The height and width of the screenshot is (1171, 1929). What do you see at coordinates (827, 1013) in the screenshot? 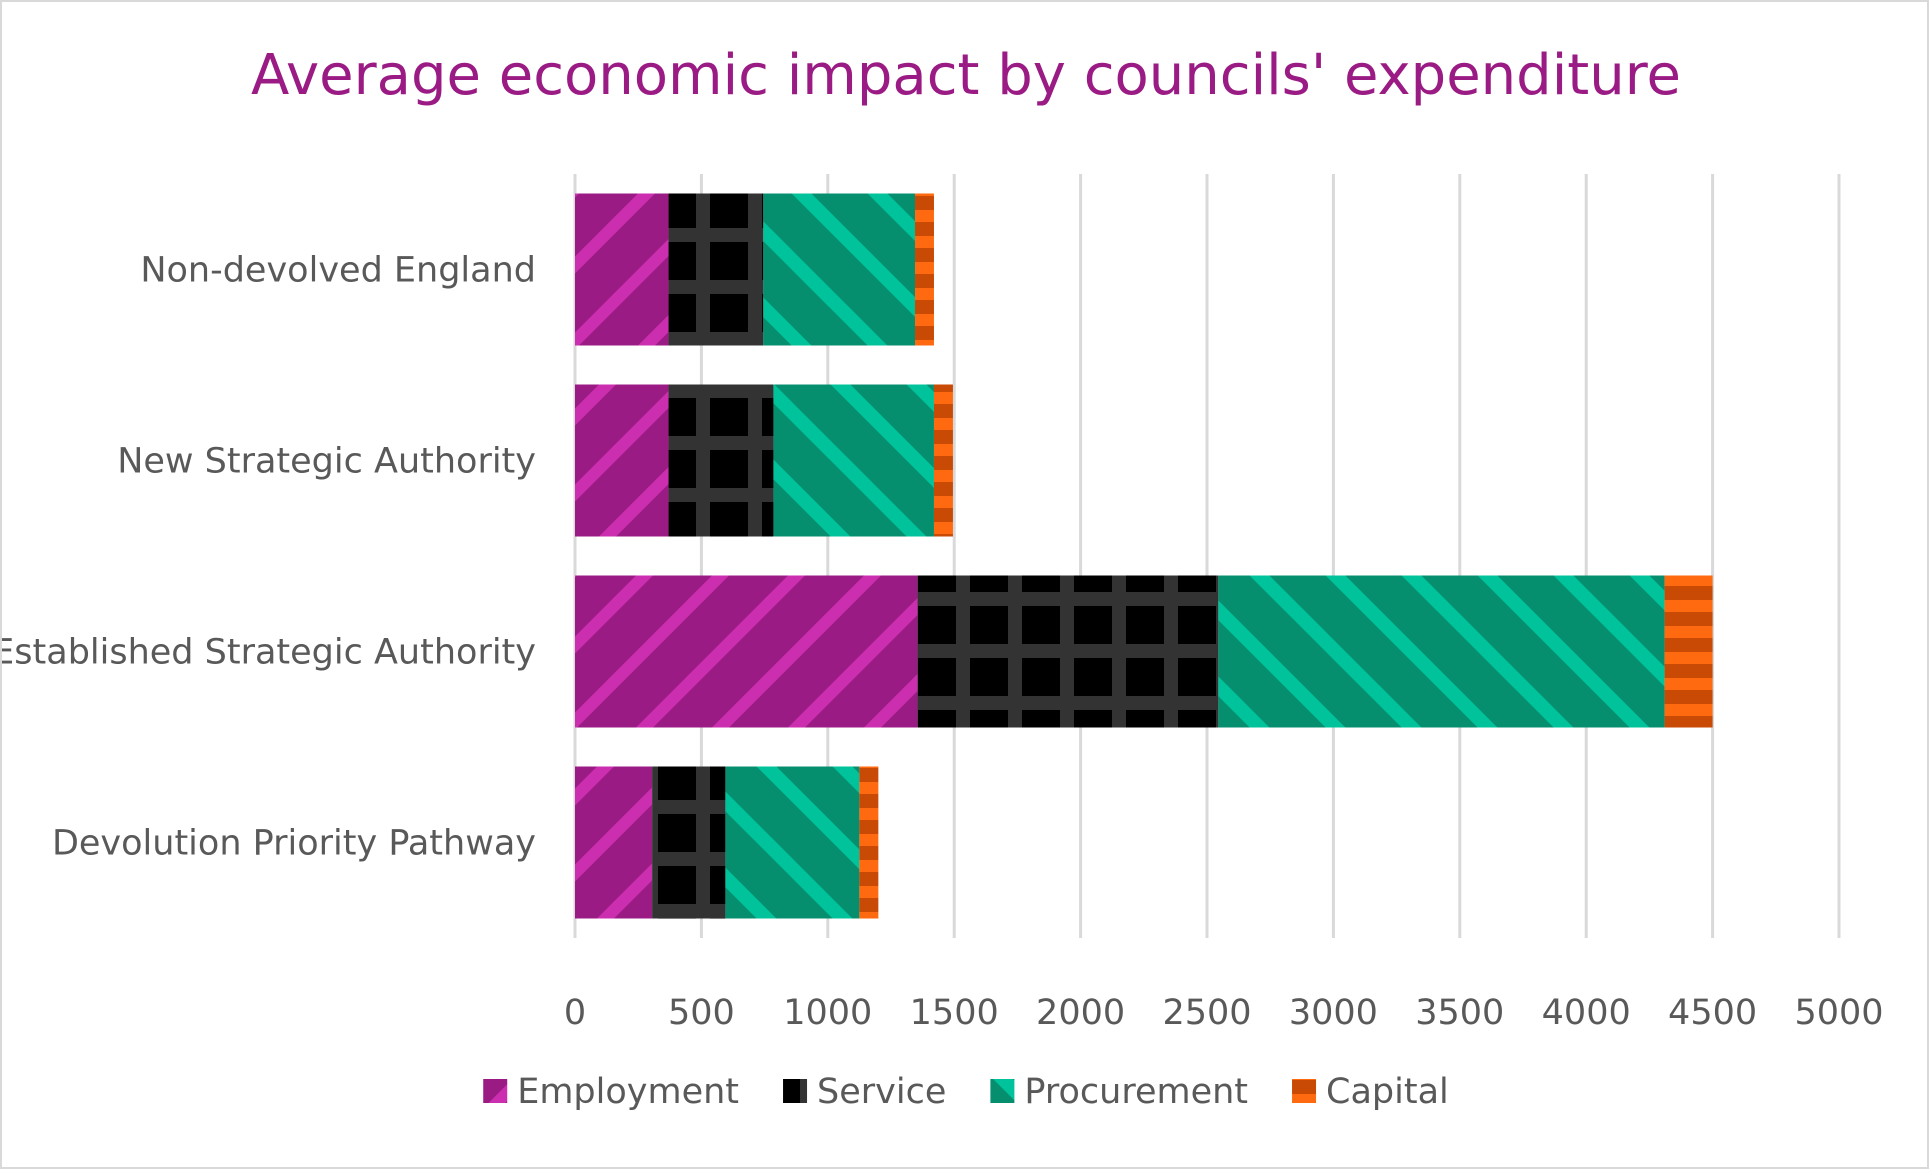
I see `x-tick-label-1000: 1000` at bounding box center [827, 1013].